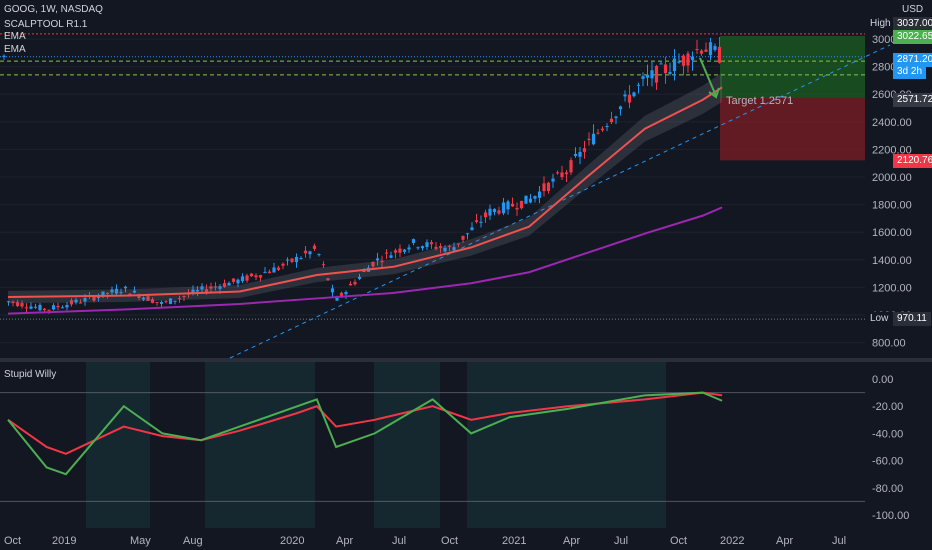 This screenshot has height=550, width=932. Describe the element at coordinates (30, 374) in the screenshot. I see `oscillator-title: Stupid Willy` at that location.